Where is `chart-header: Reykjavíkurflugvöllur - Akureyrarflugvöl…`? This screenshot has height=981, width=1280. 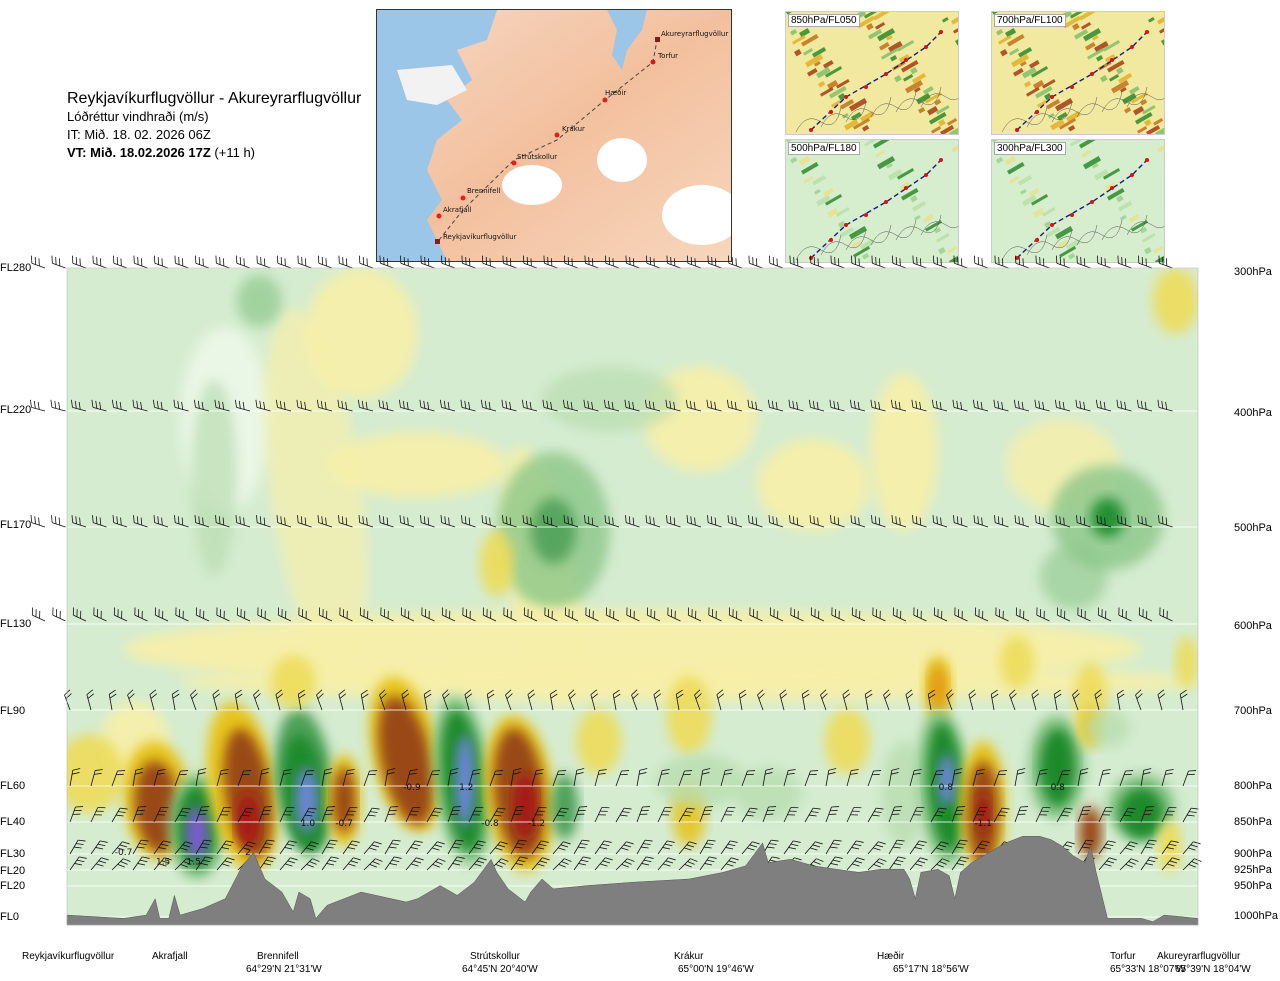
chart-header: Reykjavíkurflugvöllur - Akureyrarflugvöl… is located at coordinates (214, 126).